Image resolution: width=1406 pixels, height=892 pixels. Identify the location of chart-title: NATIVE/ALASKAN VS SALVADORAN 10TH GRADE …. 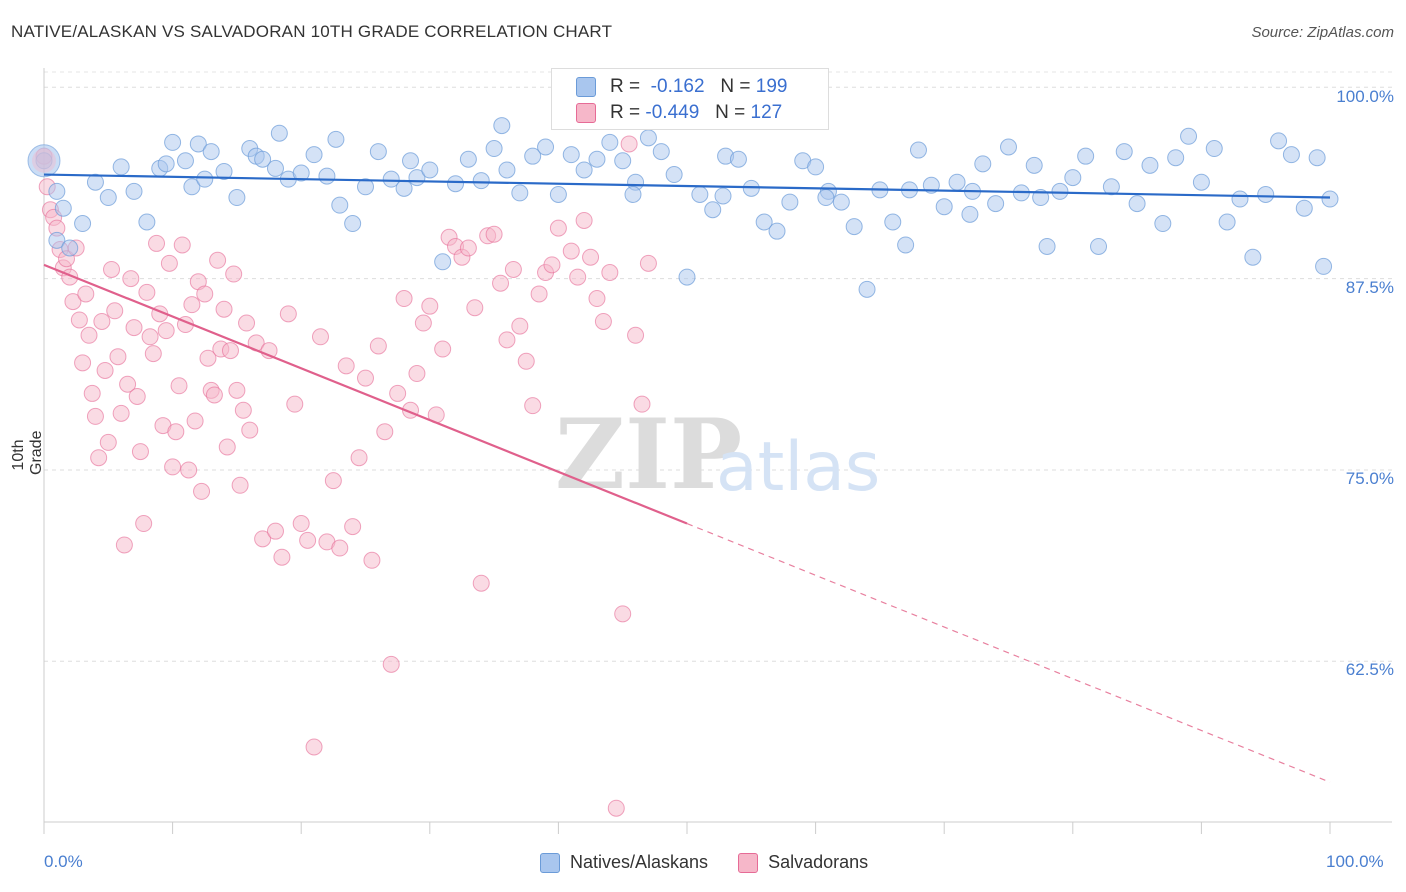
(312, 31).